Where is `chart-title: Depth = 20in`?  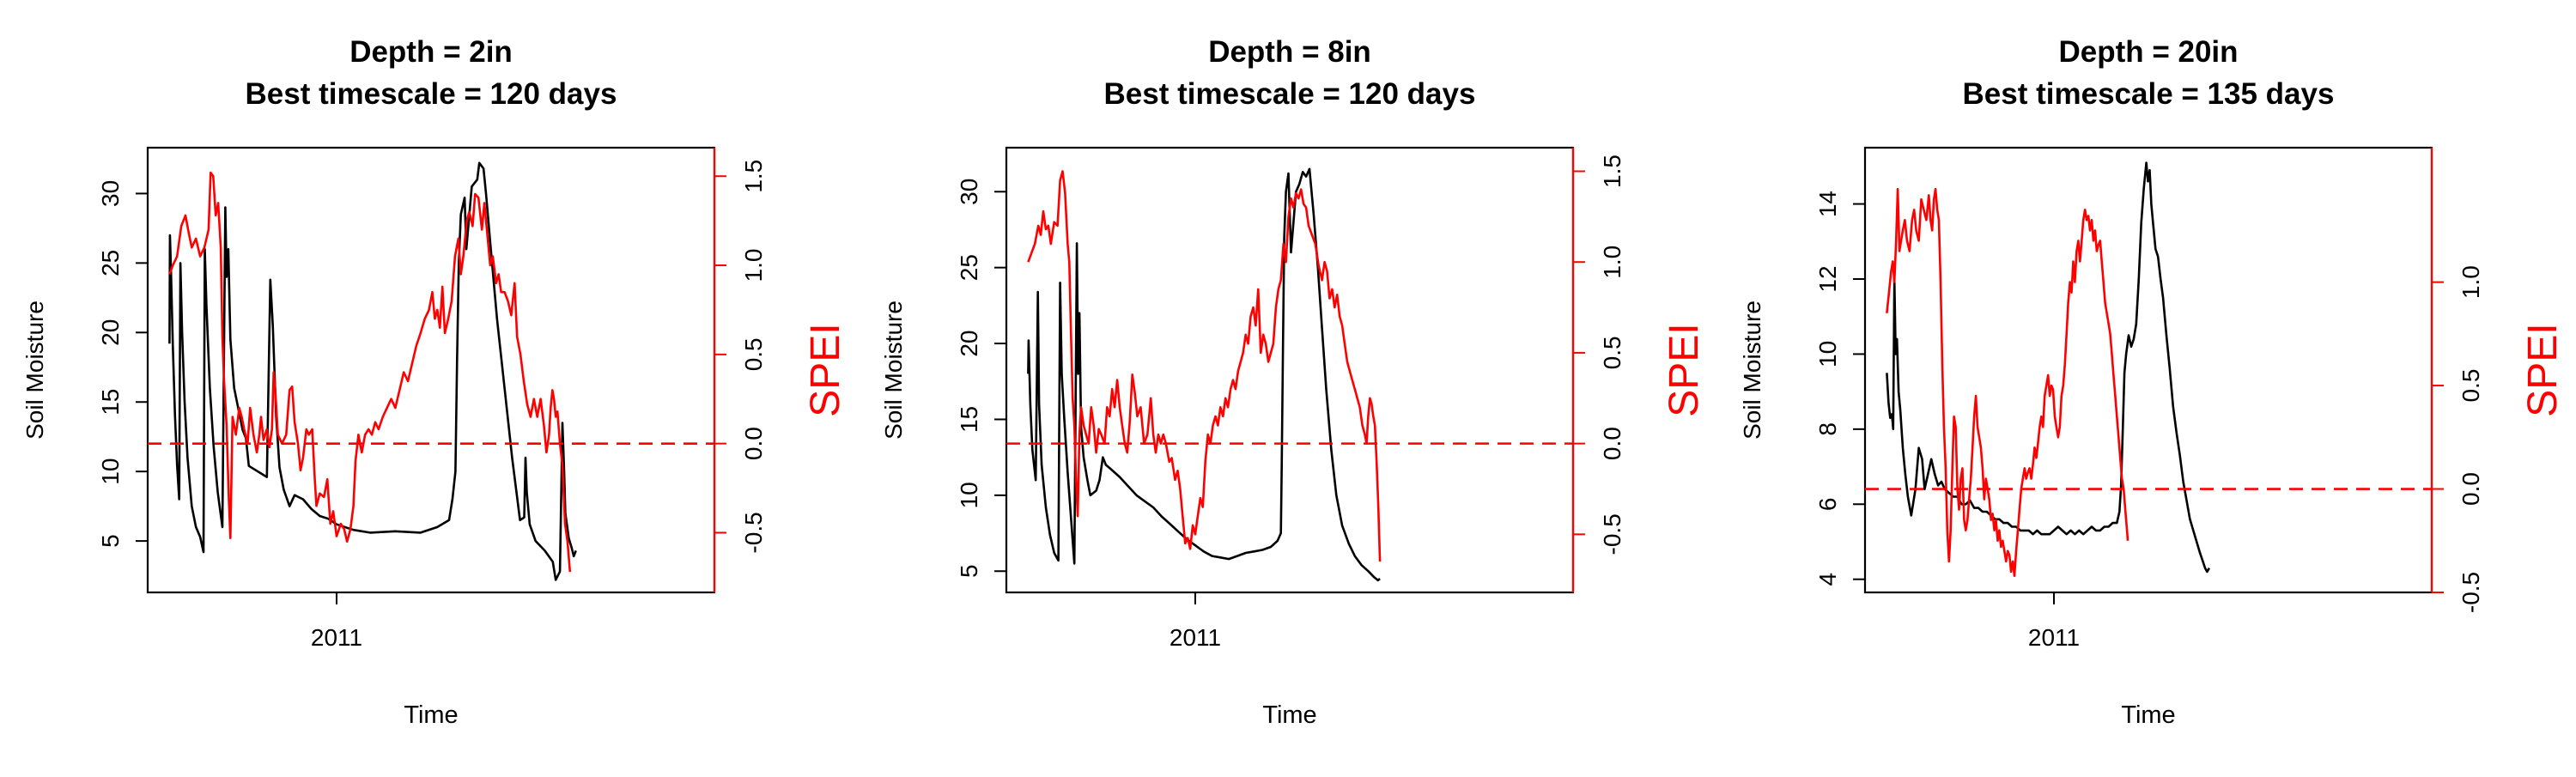
chart-title: Depth = 20in is located at coordinates (2148, 52).